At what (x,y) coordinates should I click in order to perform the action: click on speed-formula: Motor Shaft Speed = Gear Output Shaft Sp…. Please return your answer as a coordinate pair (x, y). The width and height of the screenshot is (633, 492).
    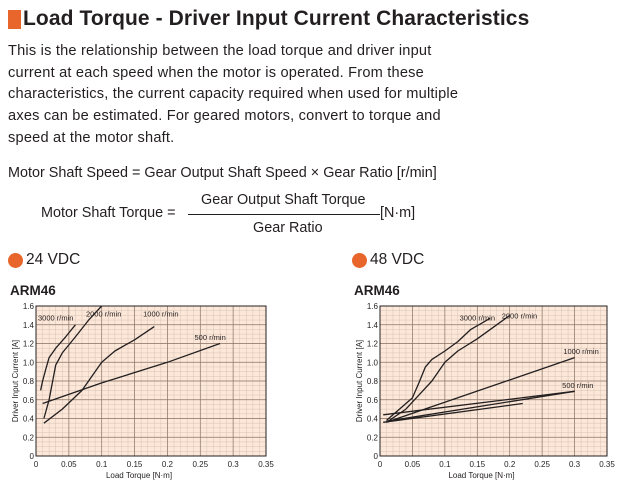
    Looking at the image, I should click on (222, 173).